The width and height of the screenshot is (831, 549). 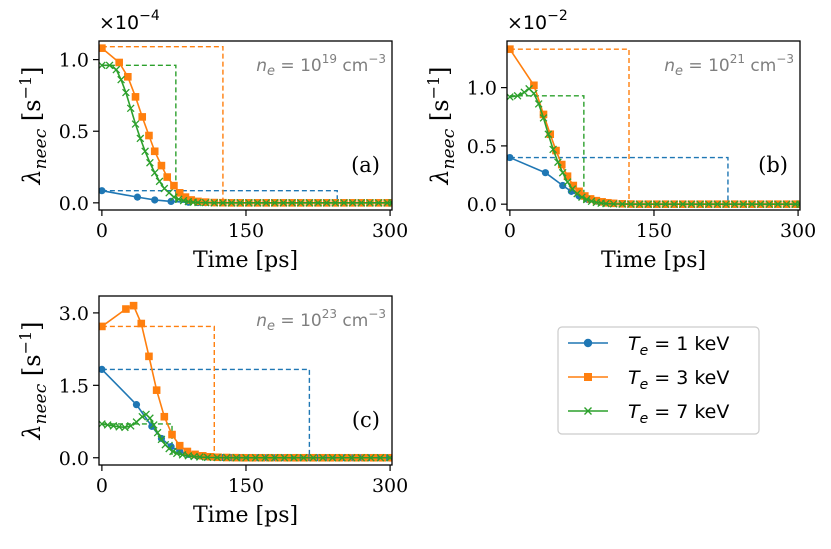 I want to click on legend-entry-t7: Te = 7 keV, so click(x=648, y=414).